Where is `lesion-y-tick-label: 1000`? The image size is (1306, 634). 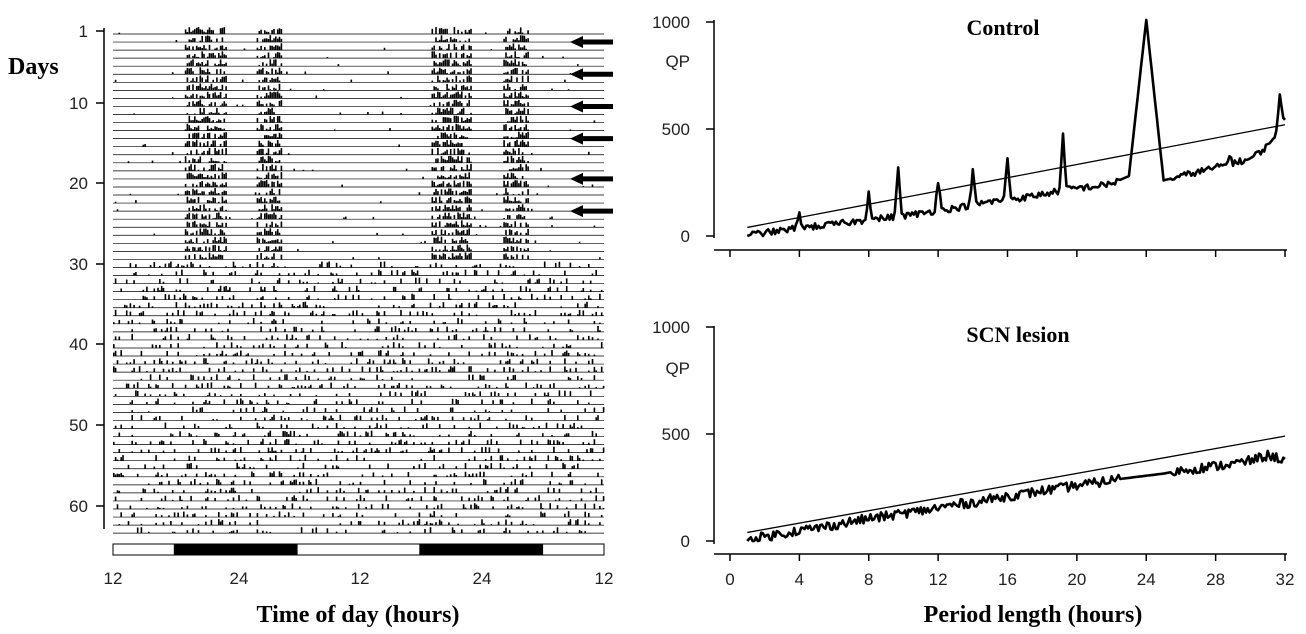
lesion-y-tick-label: 1000 is located at coordinates (671, 327).